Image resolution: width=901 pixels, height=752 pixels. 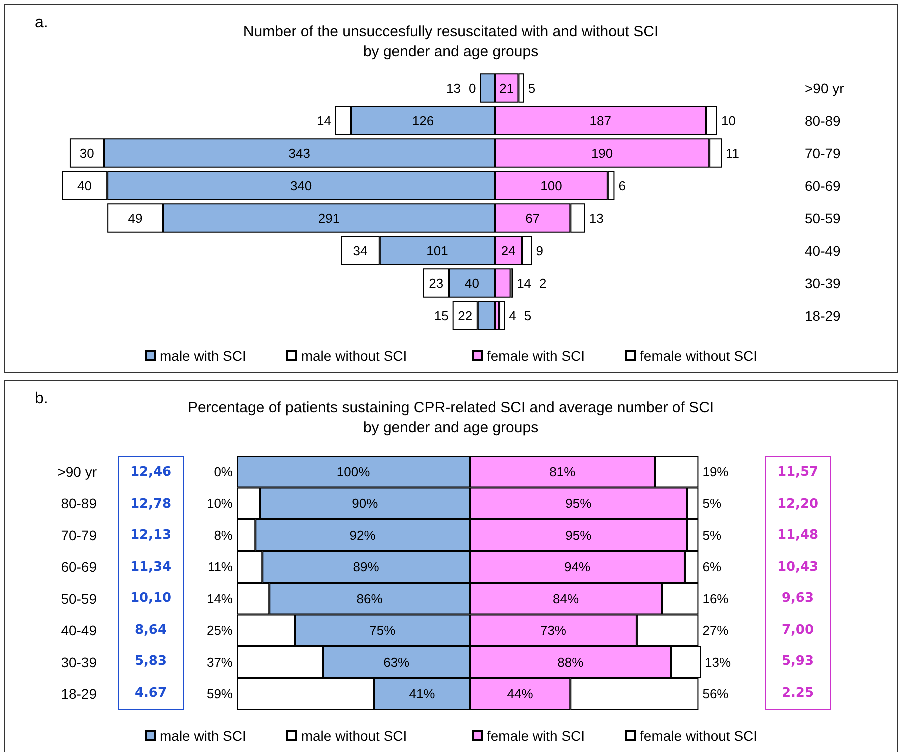 What do you see at coordinates (422, 694) in the screenshot?
I see `data-label: 41%` at bounding box center [422, 694].